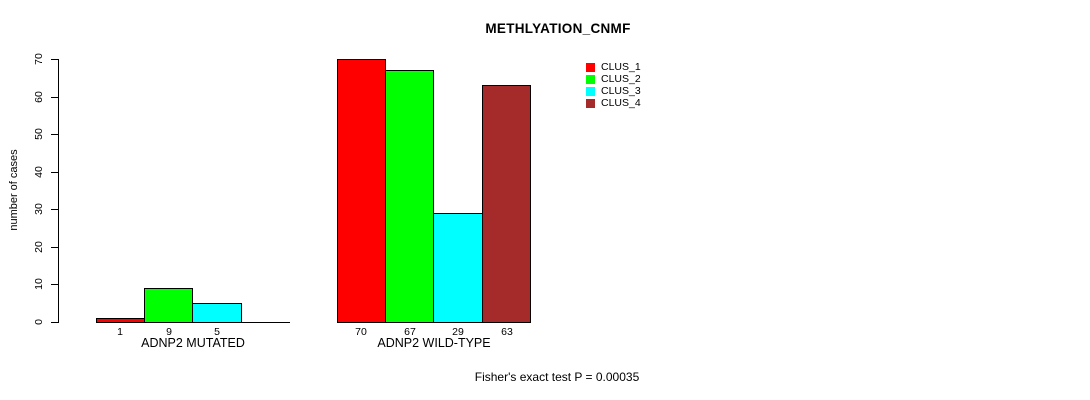  What do you see at coordinates (39, 97) in the screenshot?
I see `y-axis-tick-label: 60` at bounding box center [39, 97].